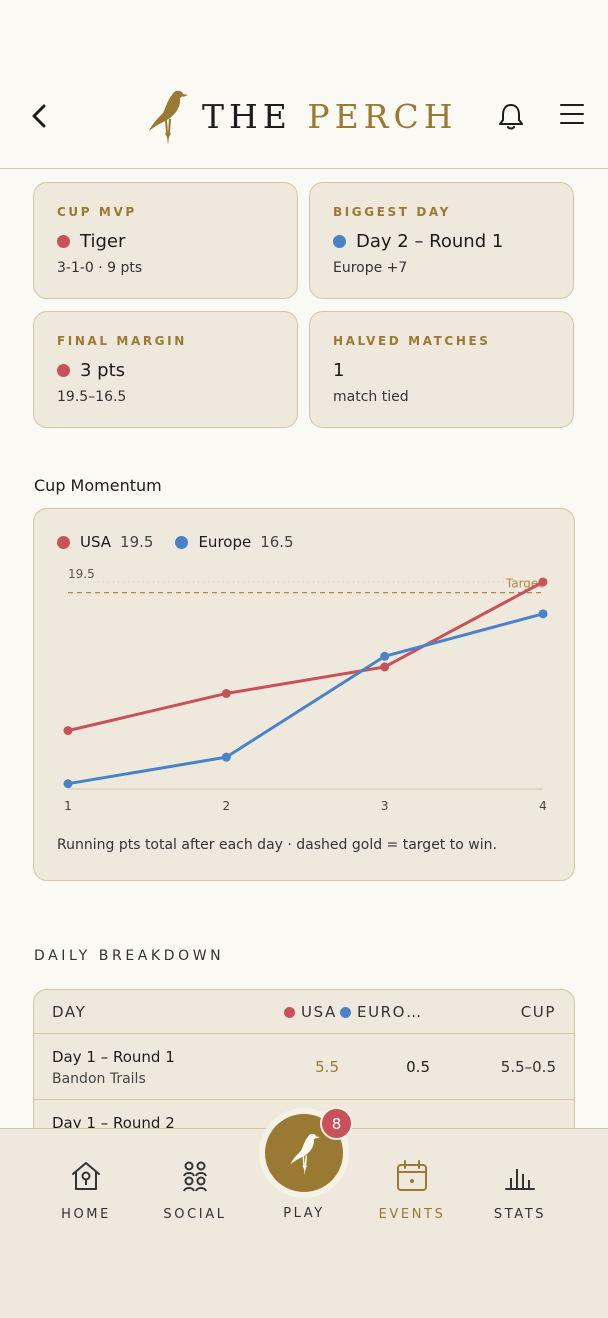  Describe the element at coordinates (336, 1123) in the screenshot. I see `notification-badge: 8` at that location.